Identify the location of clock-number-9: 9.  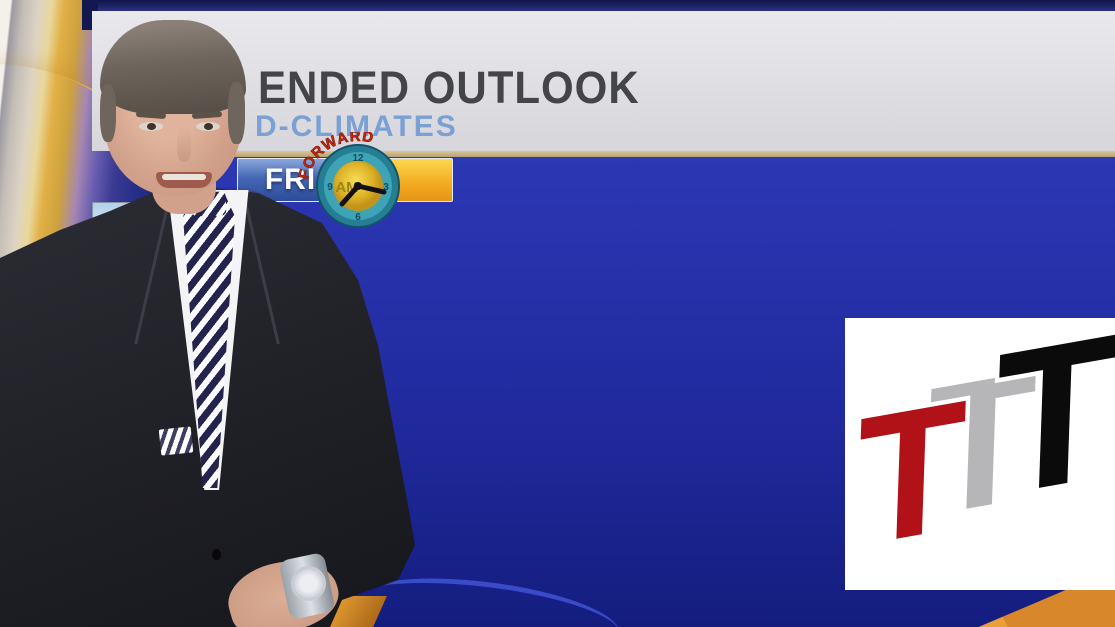
(330, 187).